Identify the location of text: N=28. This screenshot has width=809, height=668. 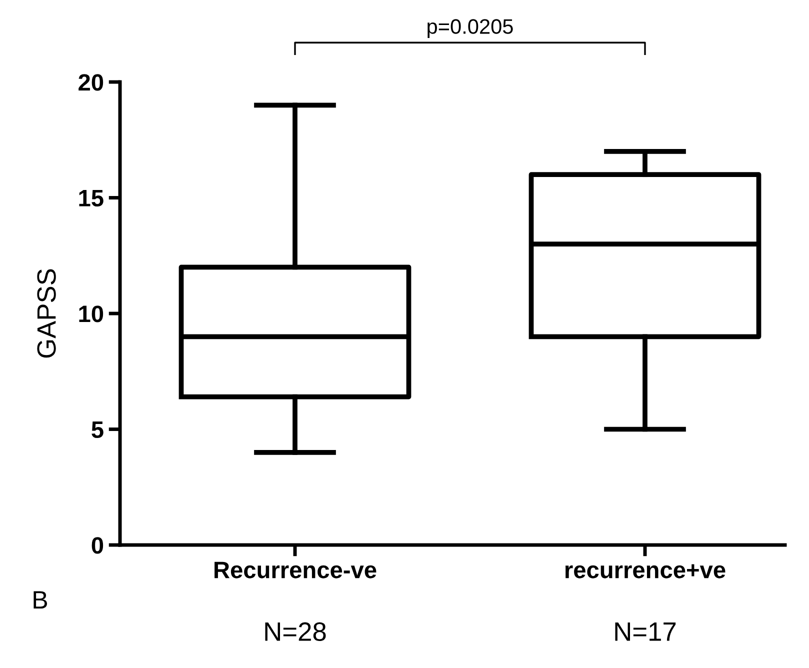
(295, 631).